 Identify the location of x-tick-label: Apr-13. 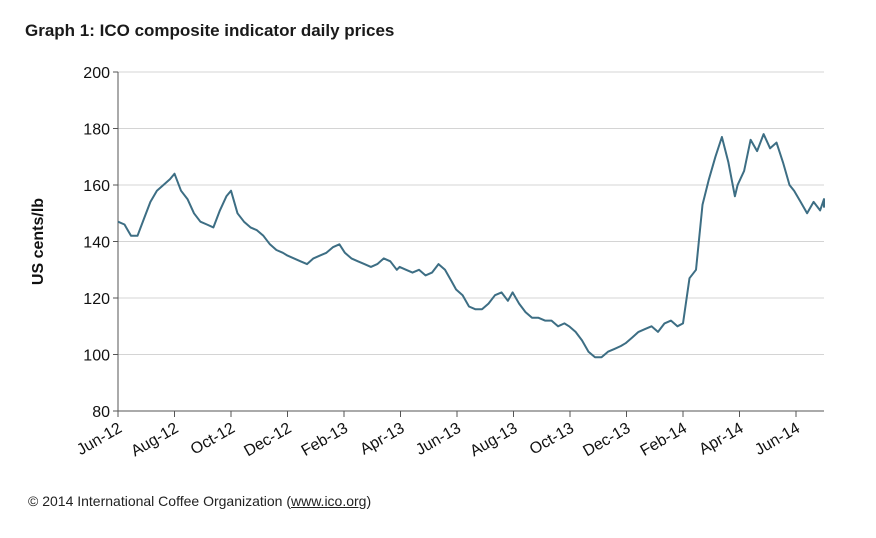
(382, 439).